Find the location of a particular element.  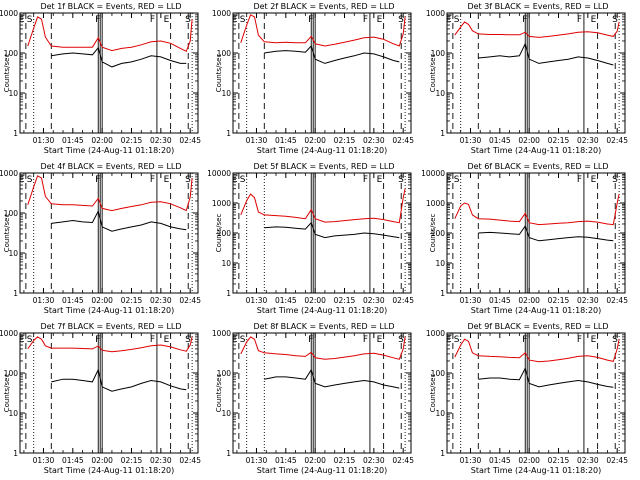

panel-title: Det 5f BLACK = Events, RED = LLD is located at coordinates (323, 166).